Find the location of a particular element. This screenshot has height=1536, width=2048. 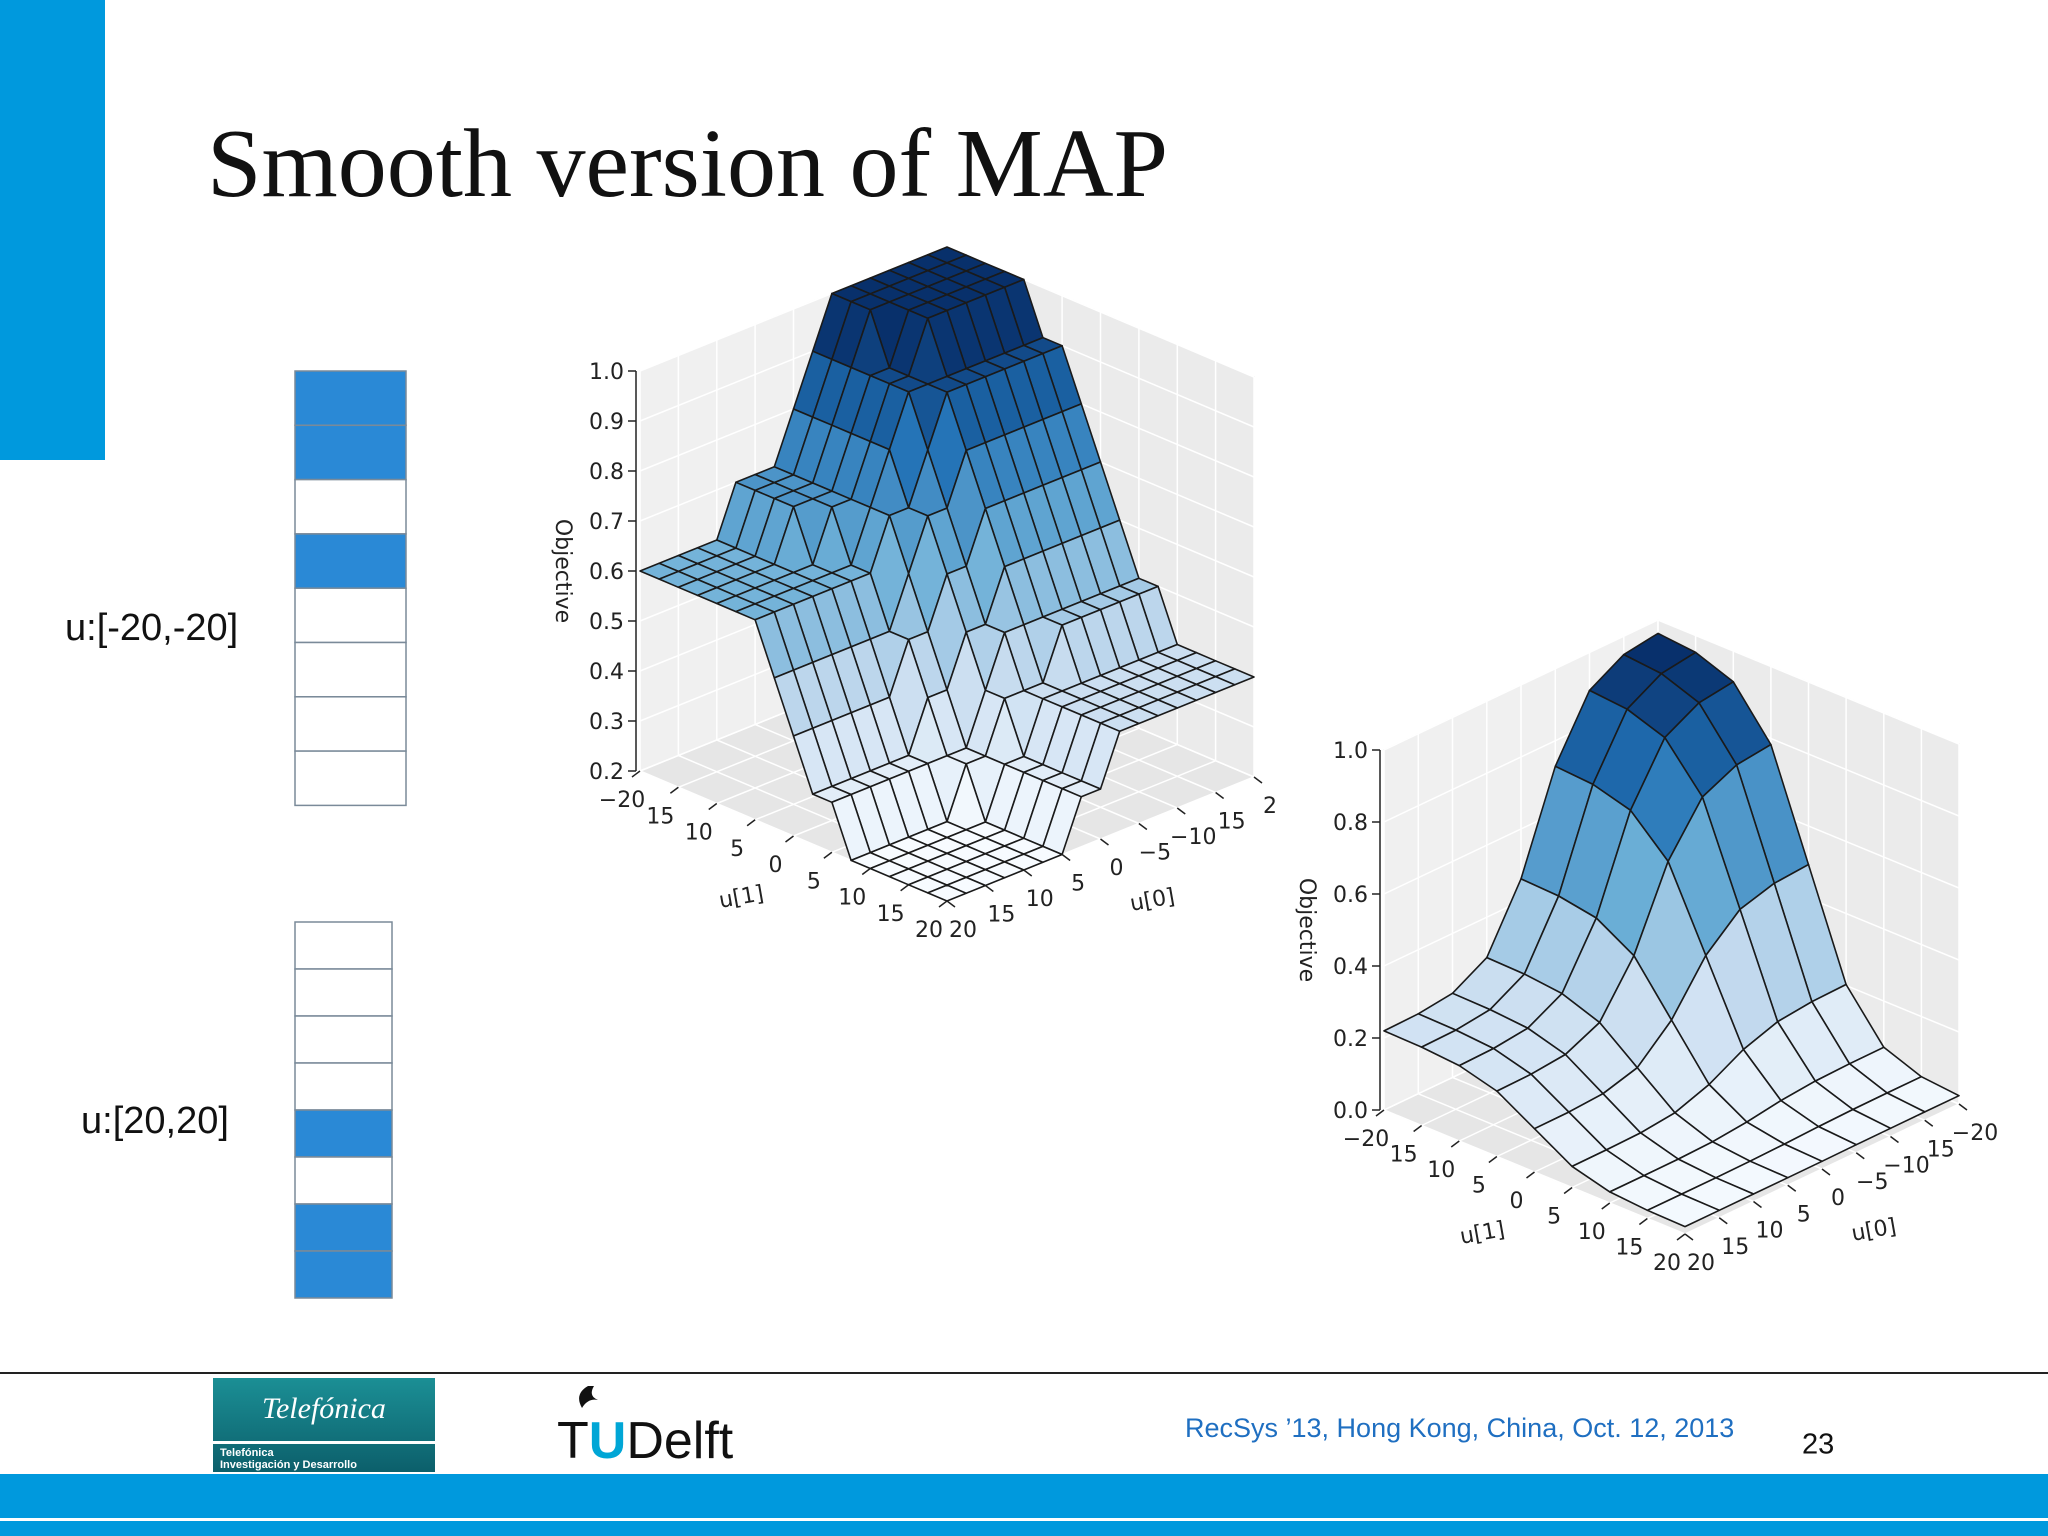

logo-t: T is located at coordinates (573, 1441).